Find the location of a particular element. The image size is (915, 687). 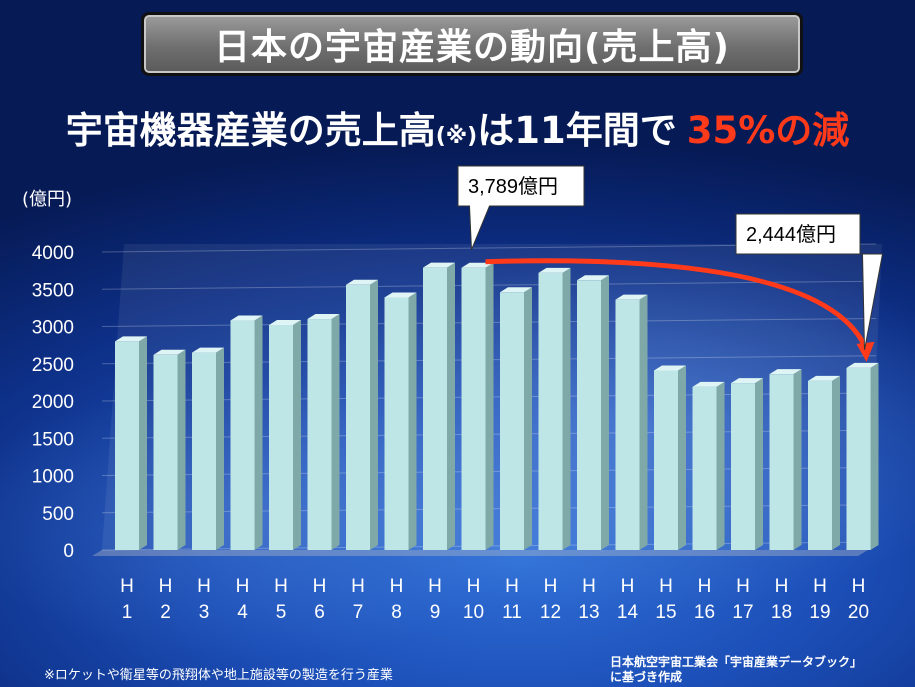

x-tick-label: 9 is located at coordinates (435, 612).